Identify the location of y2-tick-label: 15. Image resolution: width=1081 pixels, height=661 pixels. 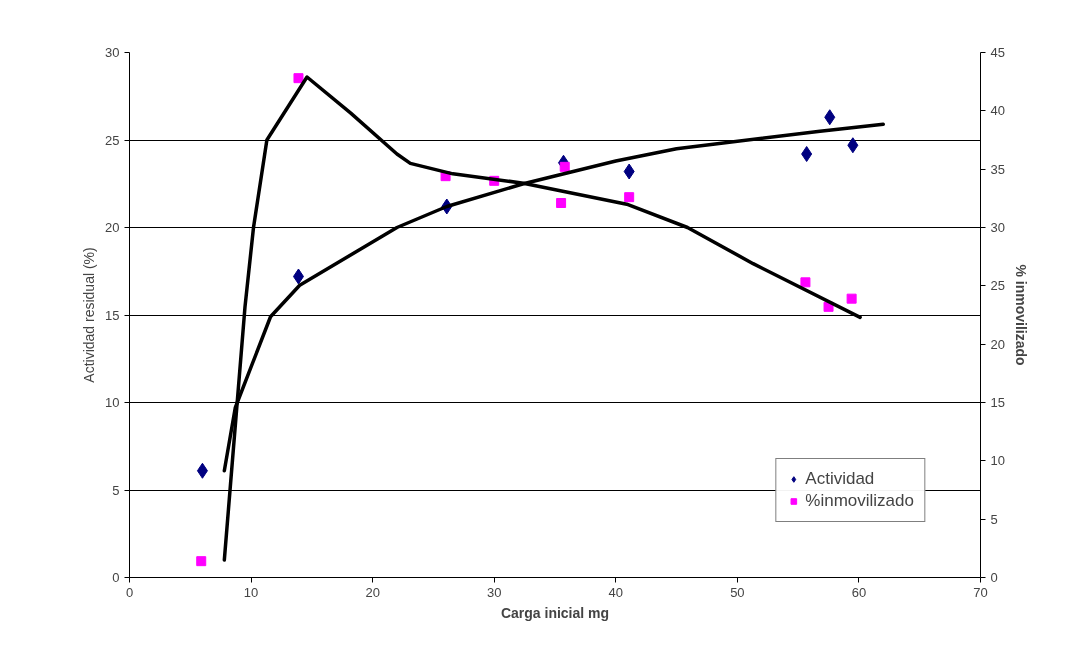
(997, 402).